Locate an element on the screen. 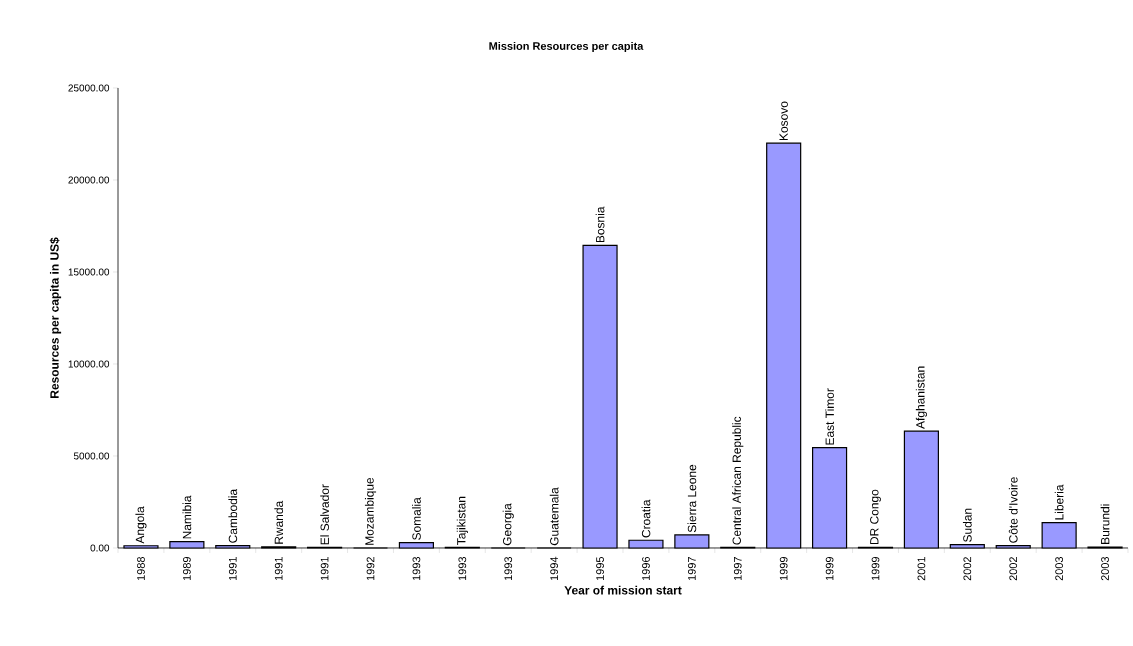 Image resolution: width=1133 pixels, height=646 pixels. y-tick-label: 20000.00 is located at coordinates (89, 180).